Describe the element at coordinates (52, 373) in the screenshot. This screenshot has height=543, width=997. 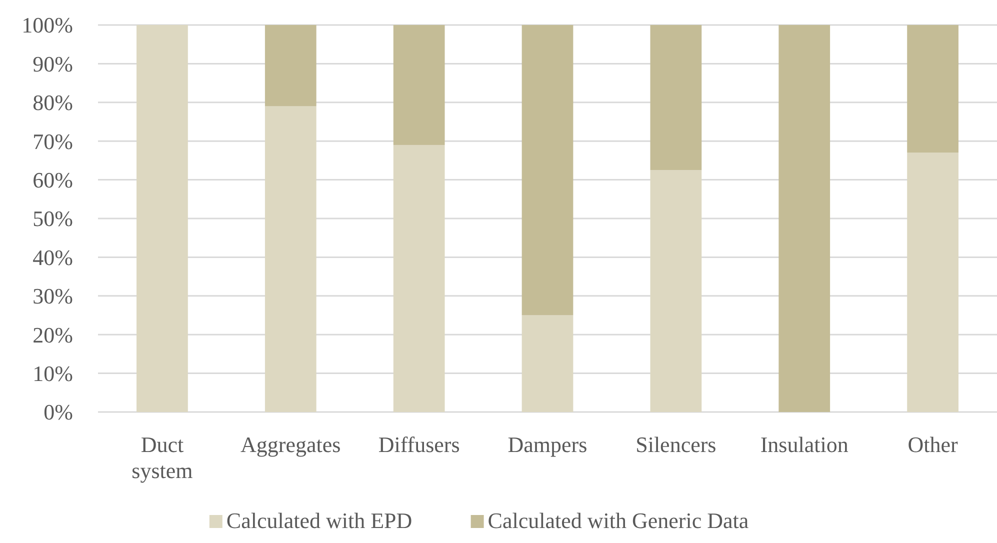
I see `y-tick-label: 10%` at that location.